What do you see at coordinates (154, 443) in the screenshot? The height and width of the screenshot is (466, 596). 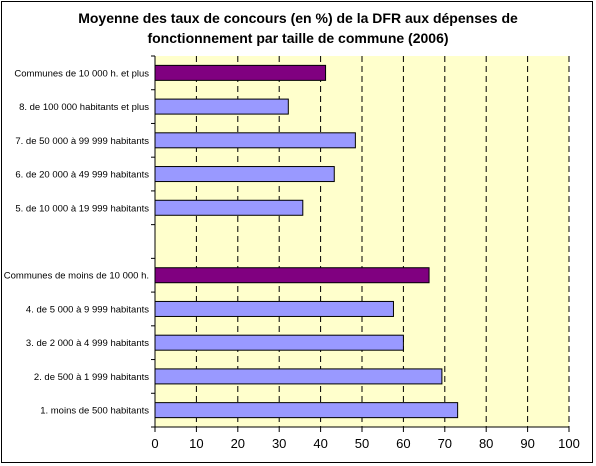 I see `x-tick-label: 0` at bounding box center [154, 443].